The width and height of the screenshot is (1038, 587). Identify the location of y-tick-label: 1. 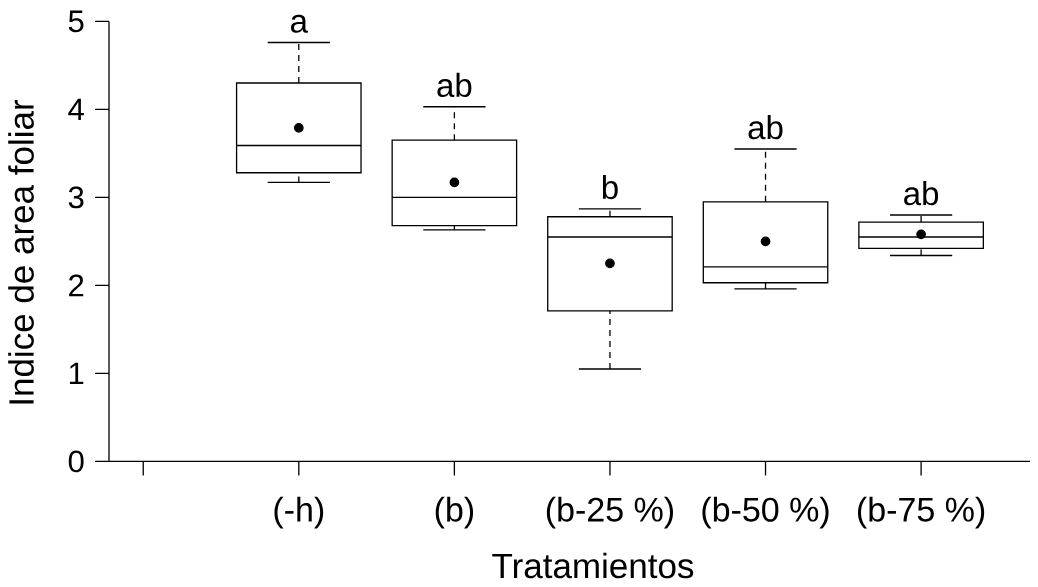
(76, 373).